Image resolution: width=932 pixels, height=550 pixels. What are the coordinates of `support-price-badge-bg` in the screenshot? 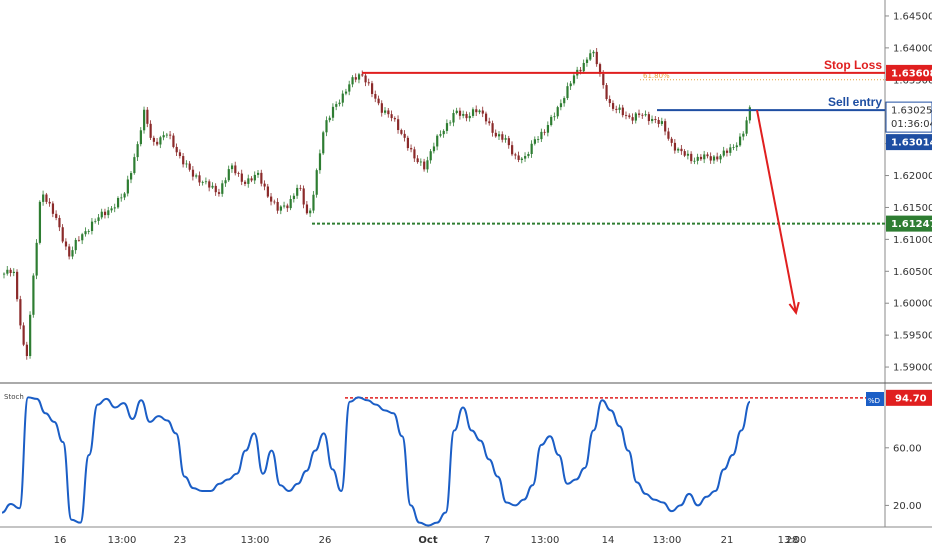 It's located at (909, 223).